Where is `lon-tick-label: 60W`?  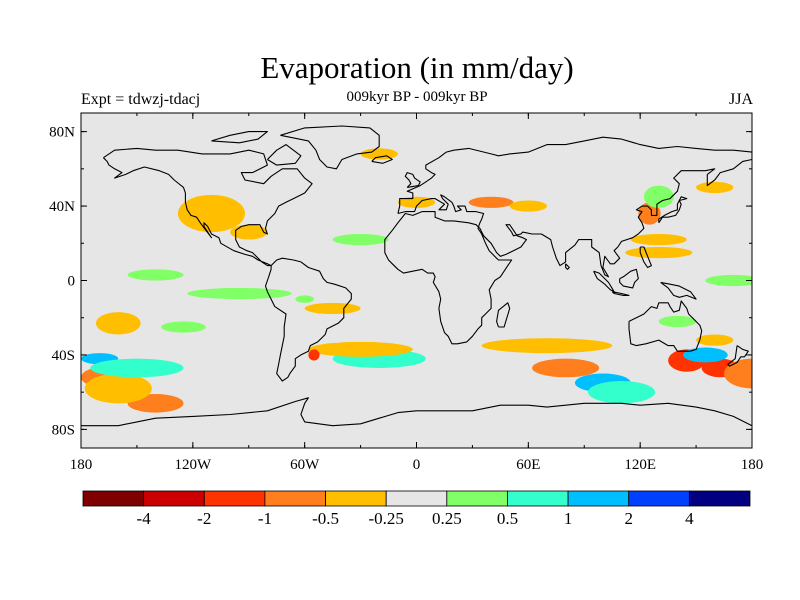
lon-tick-label: 60W is located at coordinates (305, 465).